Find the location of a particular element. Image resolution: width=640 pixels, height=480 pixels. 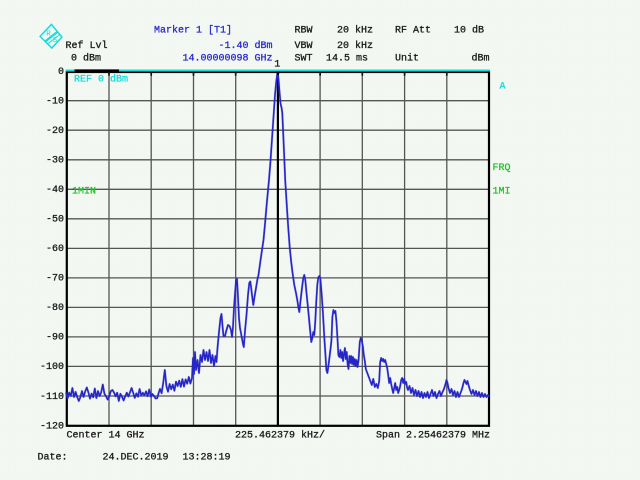

svg-text: 1 is located at coordinates (277, 65).